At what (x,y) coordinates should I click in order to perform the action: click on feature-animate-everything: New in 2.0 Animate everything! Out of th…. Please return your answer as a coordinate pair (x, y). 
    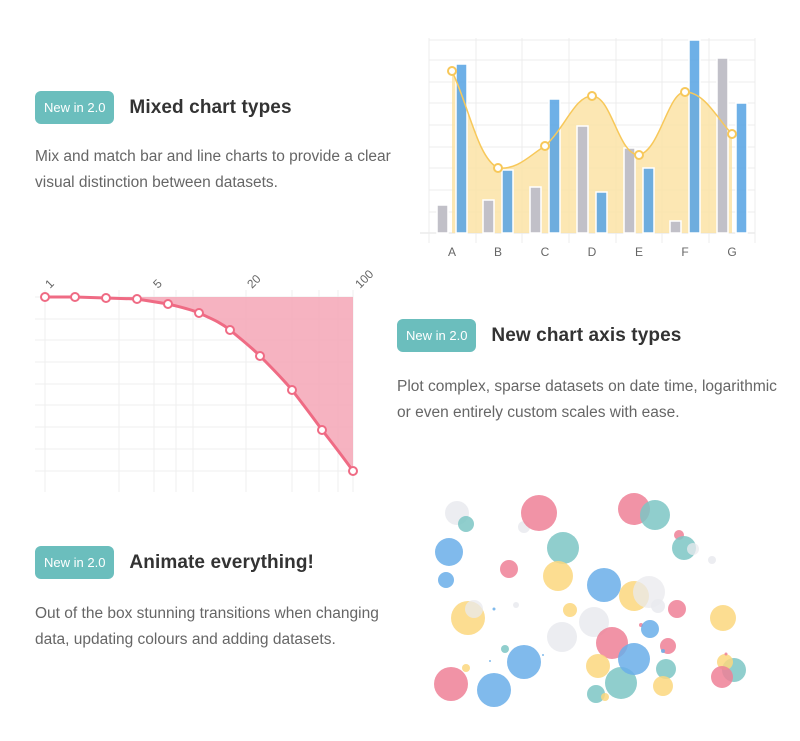
    Looking at the image, I should click on (215, 599).